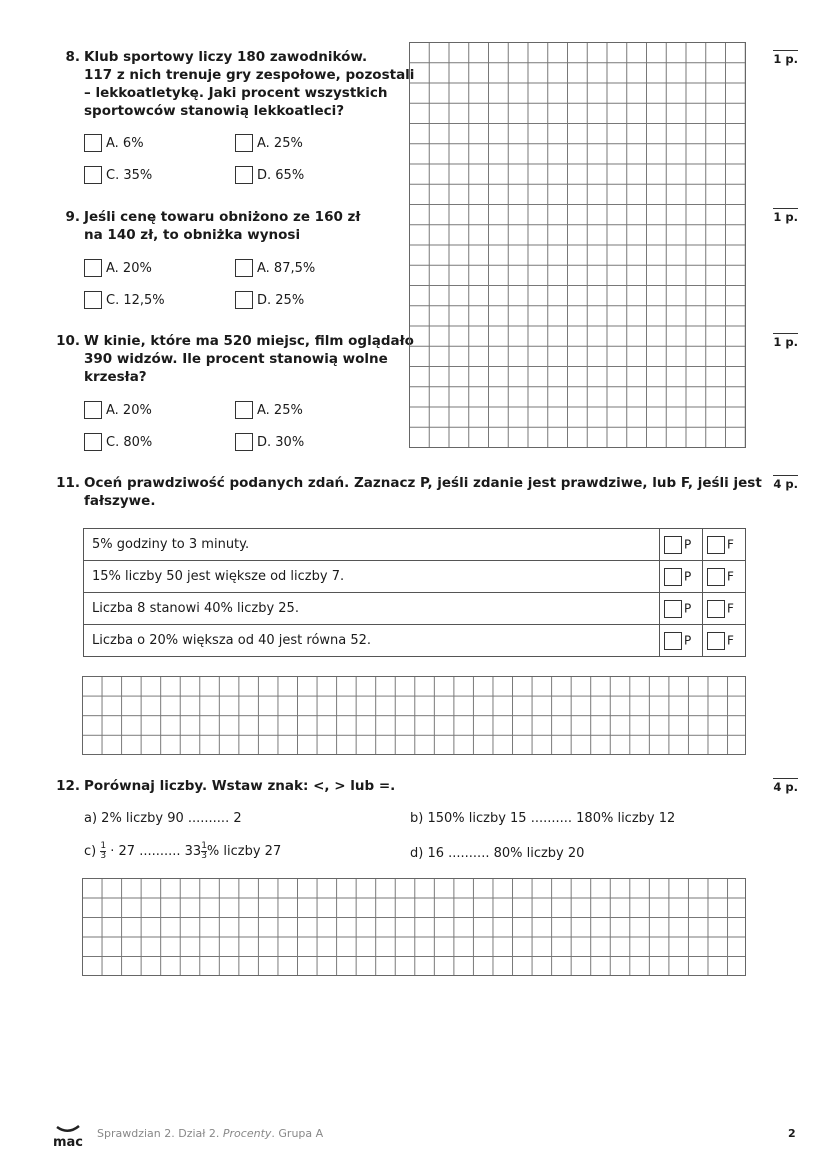  What do you see at coordinates (244, 851) in the screenshot?
I see `task-text: % liczby 27` at bounding box center [244, 851].